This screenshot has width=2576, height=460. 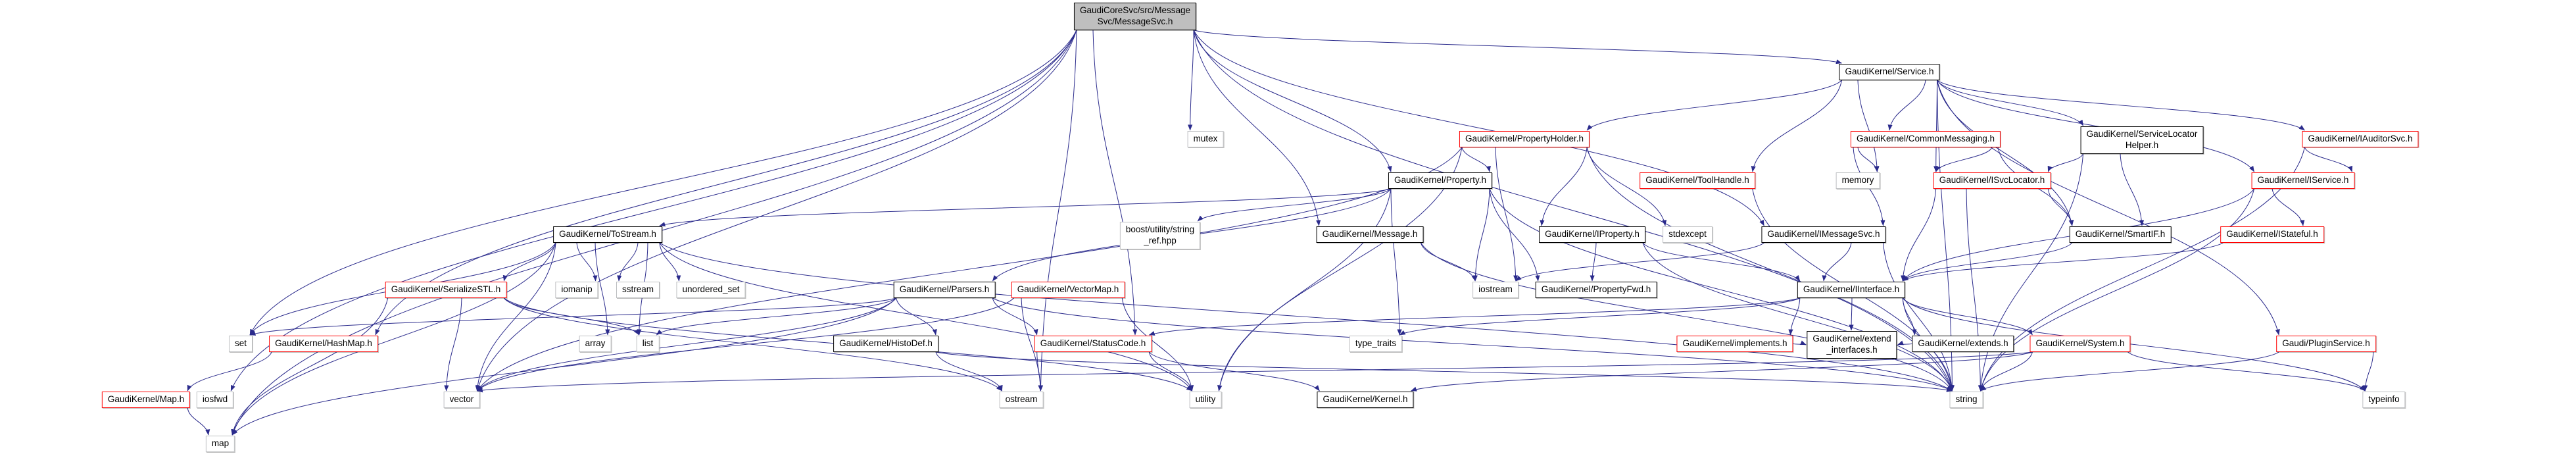 I want to click on node-ostream: ostream, so click(x=1022, y=400).